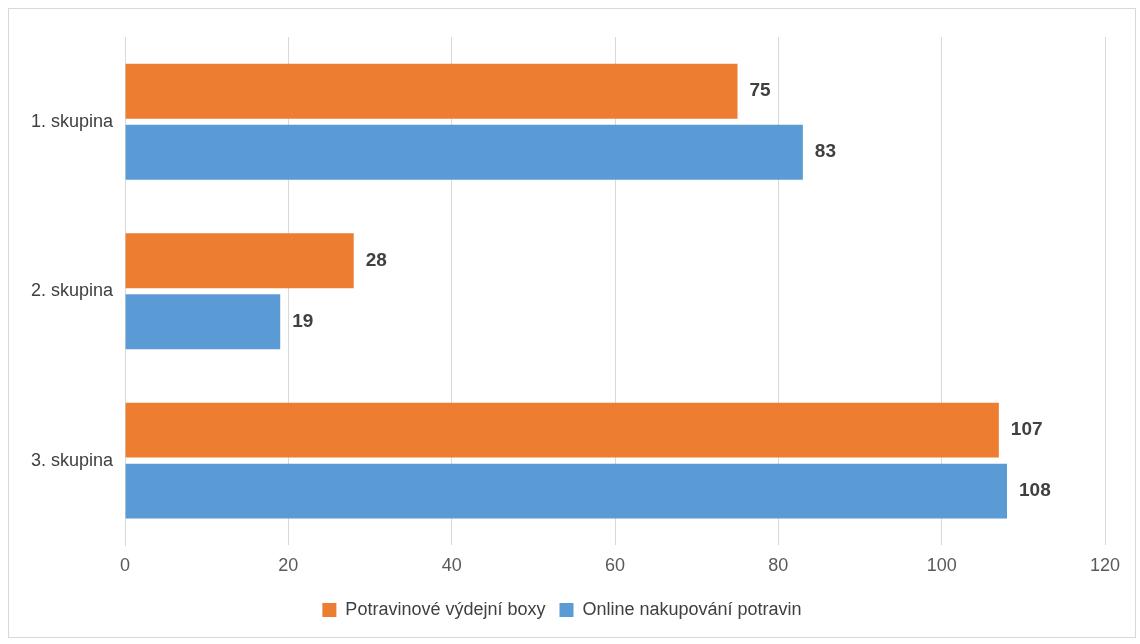  I want to click on x-tick-label: 120, so click(1105, 565).